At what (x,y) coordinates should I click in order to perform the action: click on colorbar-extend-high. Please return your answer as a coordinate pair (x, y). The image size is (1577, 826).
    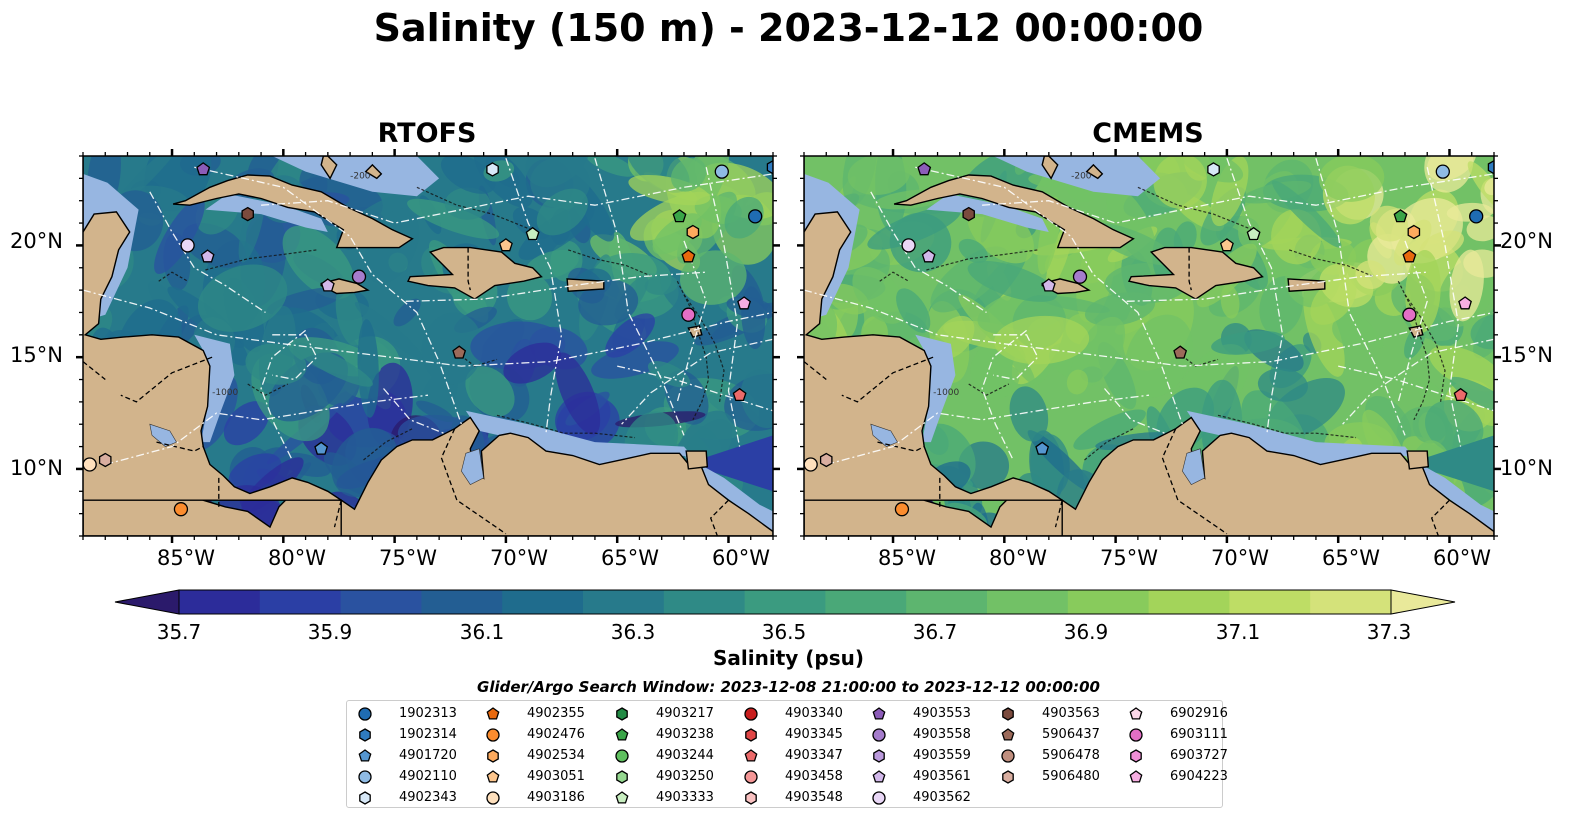
    Looking at the image, I should click on (1423, 602).